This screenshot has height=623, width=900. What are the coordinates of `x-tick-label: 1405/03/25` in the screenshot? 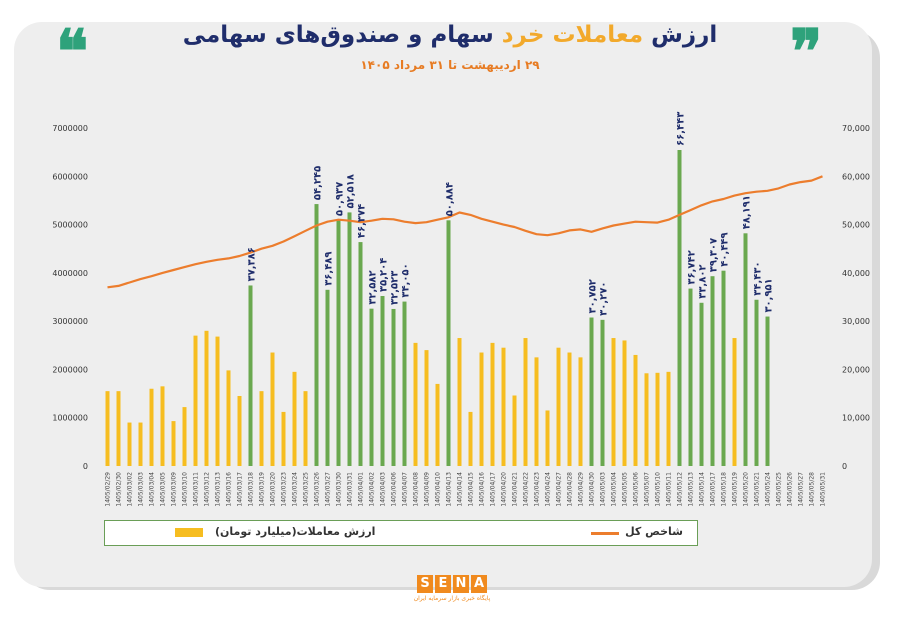 It's located at (306, 489).